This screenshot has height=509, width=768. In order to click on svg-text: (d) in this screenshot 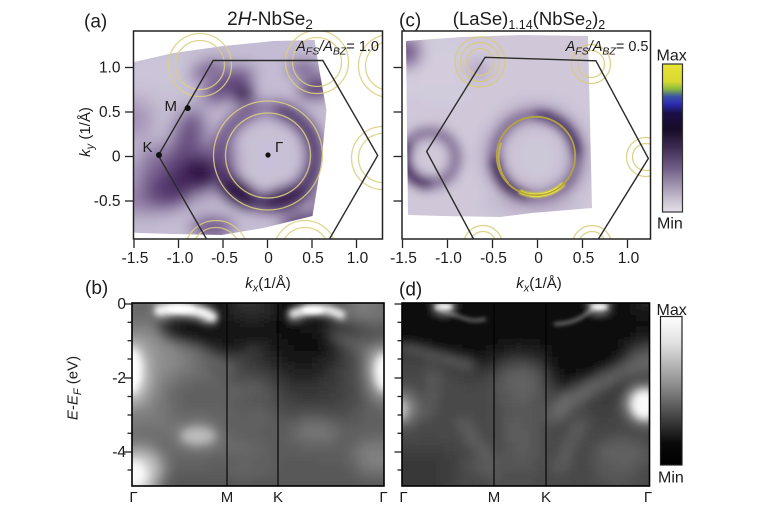, I will do `click(410, 290)`.